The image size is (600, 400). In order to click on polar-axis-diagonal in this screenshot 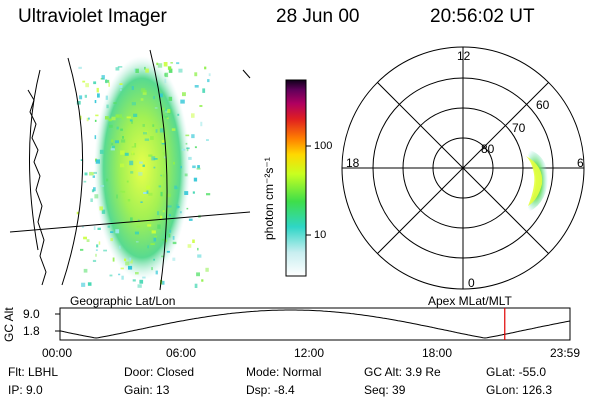, I will do `click(463, 168)`.